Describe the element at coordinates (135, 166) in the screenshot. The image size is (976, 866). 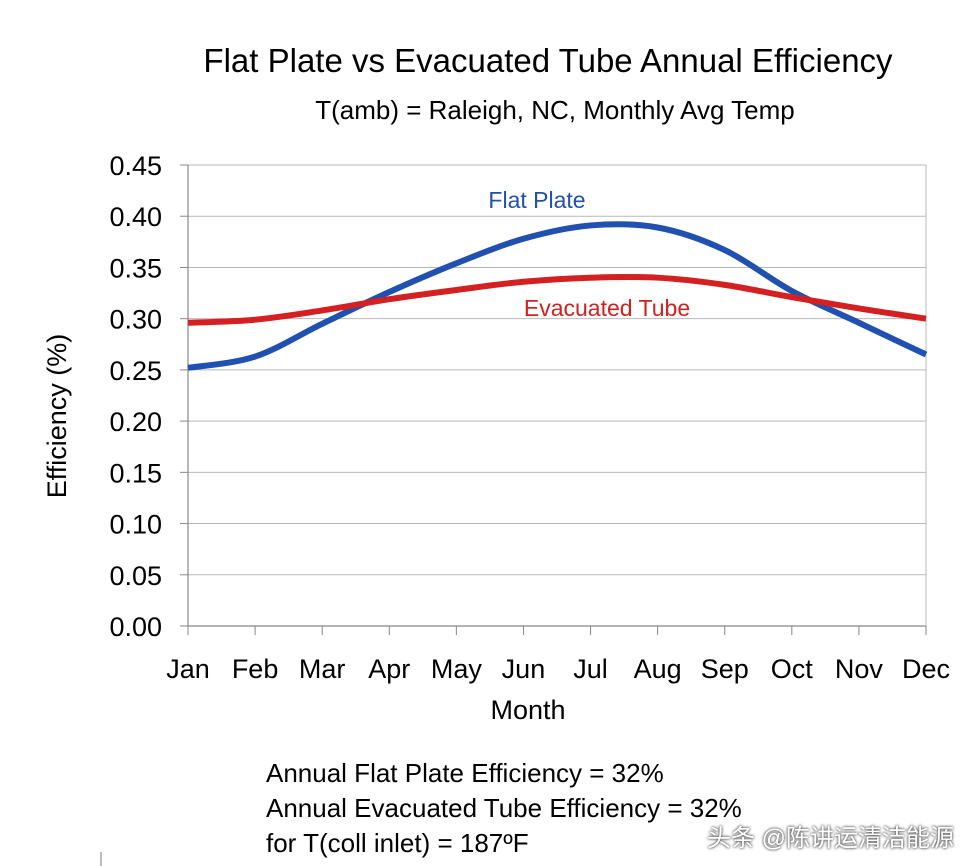
I see `y-tick-label: 0.45` at that location.